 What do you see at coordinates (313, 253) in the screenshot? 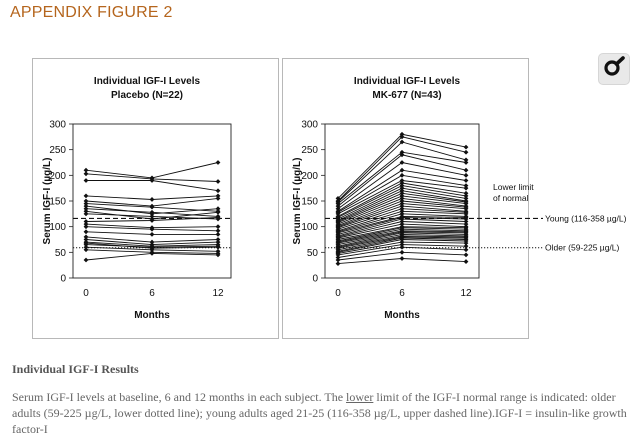
I see `y-tick-label: 50` at bounding box center [313, 253].